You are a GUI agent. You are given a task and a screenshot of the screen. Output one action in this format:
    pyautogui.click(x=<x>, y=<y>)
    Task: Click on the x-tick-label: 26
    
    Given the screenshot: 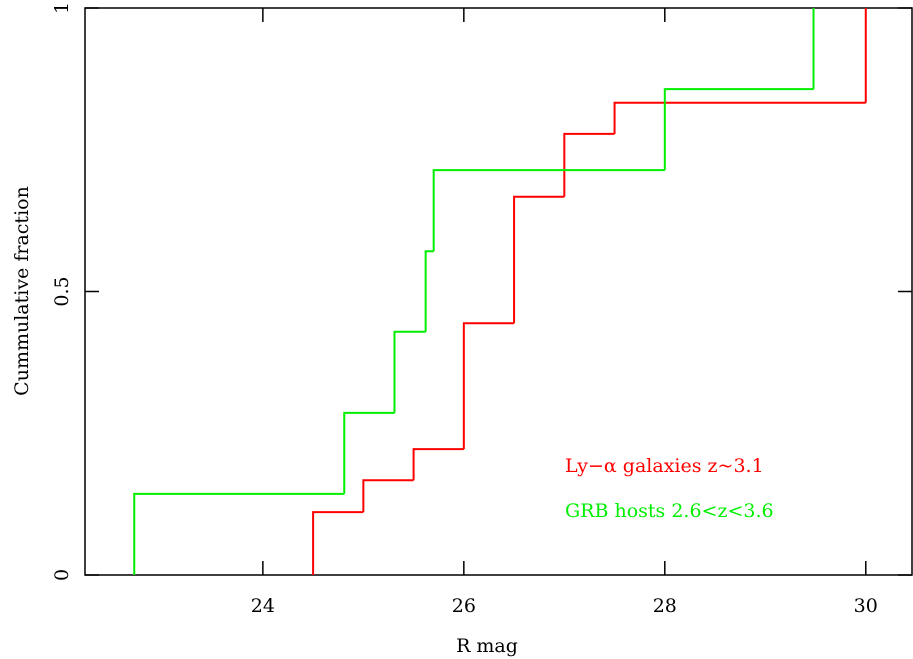 What is the action you would take?
    pyautogui.click(x=464, y=606)
    